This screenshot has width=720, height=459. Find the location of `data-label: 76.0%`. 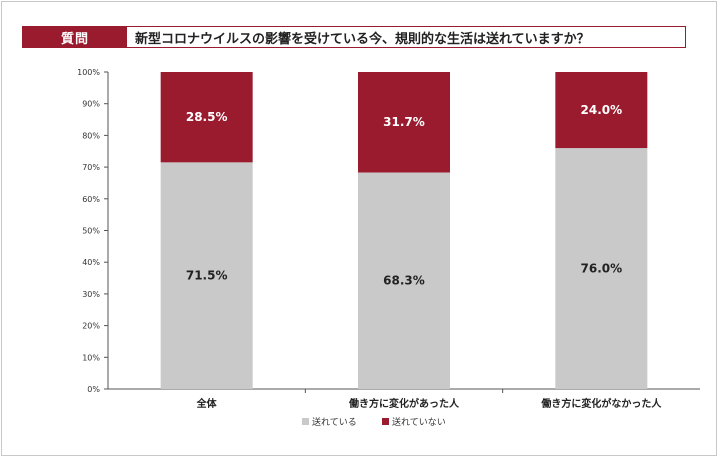

data-label: 76.0% is located at coordinates (602, 269).